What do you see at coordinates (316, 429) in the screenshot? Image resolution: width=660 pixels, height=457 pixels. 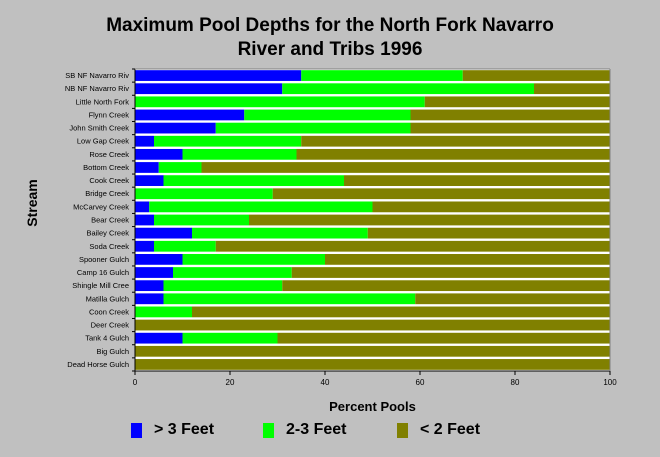 I see `legend-label-medium: 2-3 Feet` at bounding box center [316, 429].